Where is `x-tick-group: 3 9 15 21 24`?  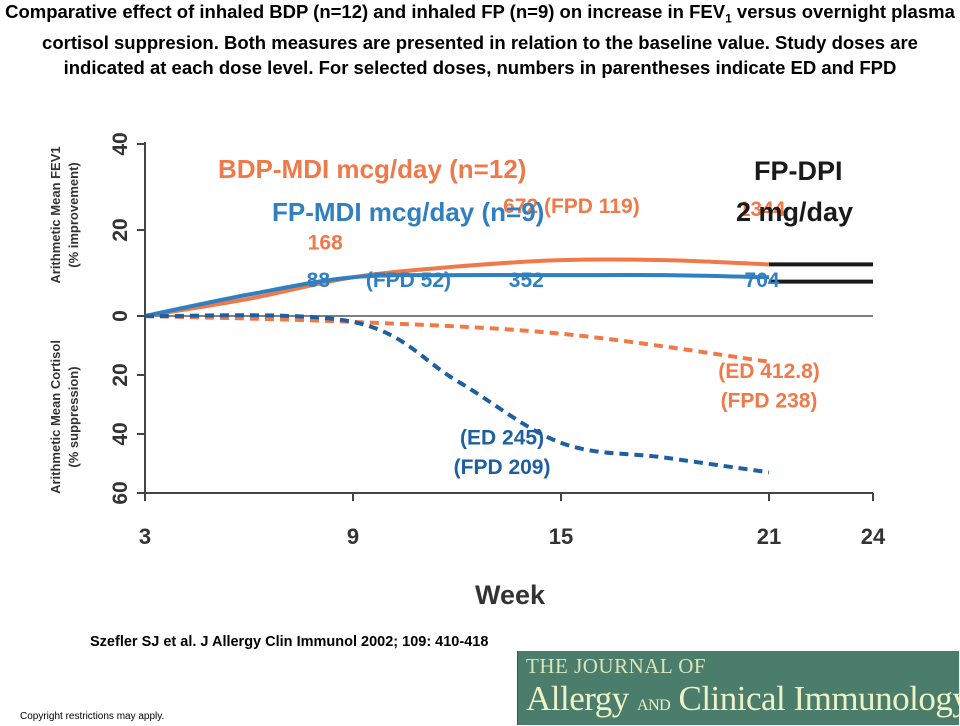 x-tick-group: 3 9 15 21 24 is located at coordinates (512, 521).